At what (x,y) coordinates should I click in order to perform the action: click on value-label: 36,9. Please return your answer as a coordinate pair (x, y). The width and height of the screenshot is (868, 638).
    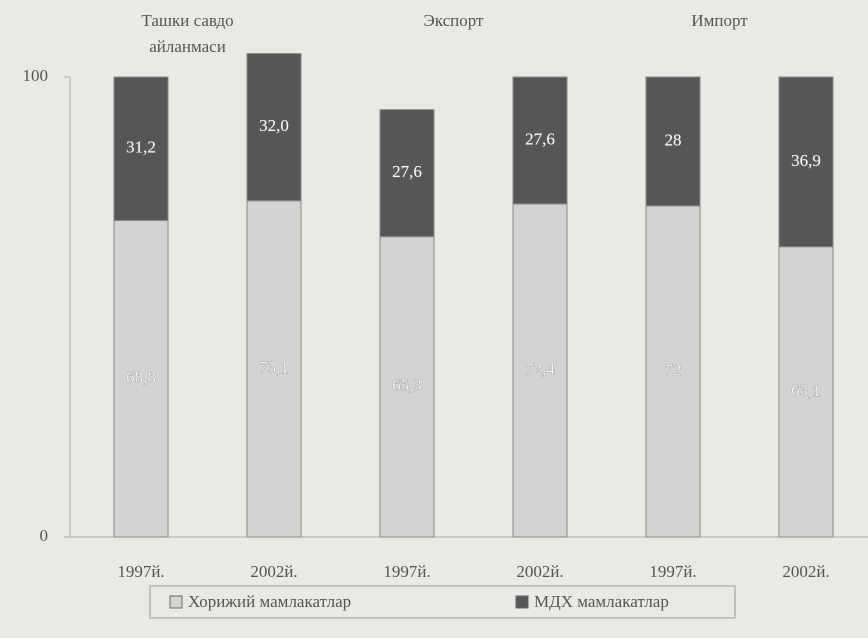
    Looking at the image, I should click on (806, 160).